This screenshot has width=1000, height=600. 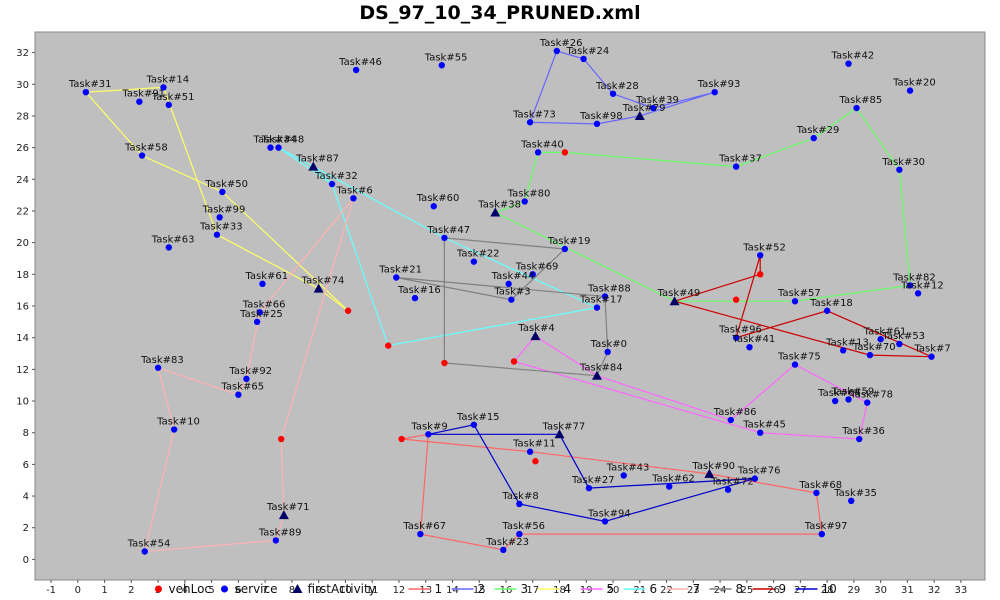 I want to click on point-label: Task#34, so click(x=274, y=140).